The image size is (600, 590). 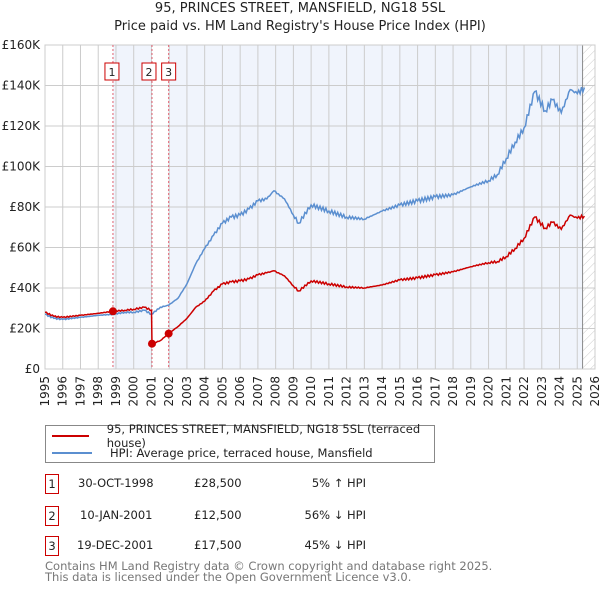 I want to click on x-tick-label: 1997, so click(x=80, y=391).